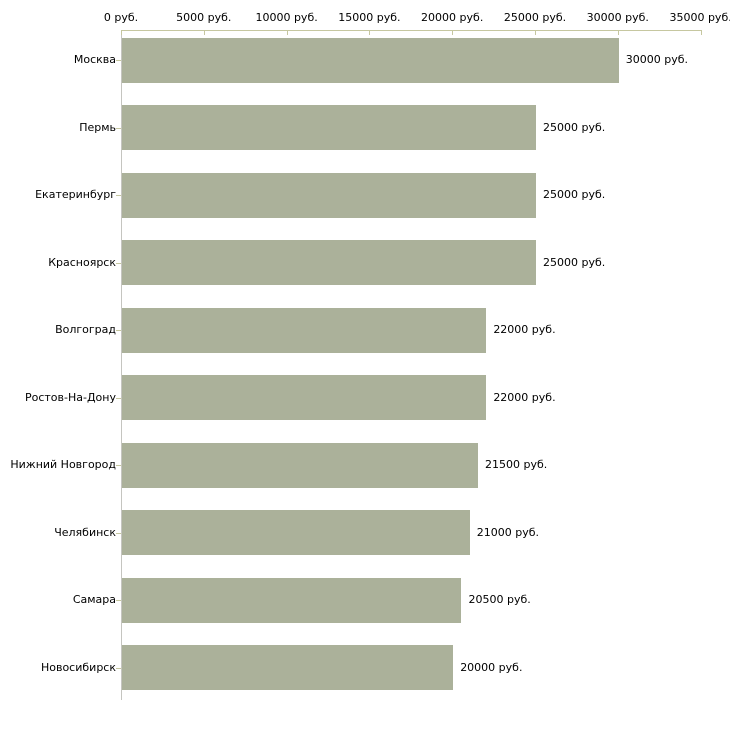  I want to click on value-label: 21500 руб., so click(516, 465).